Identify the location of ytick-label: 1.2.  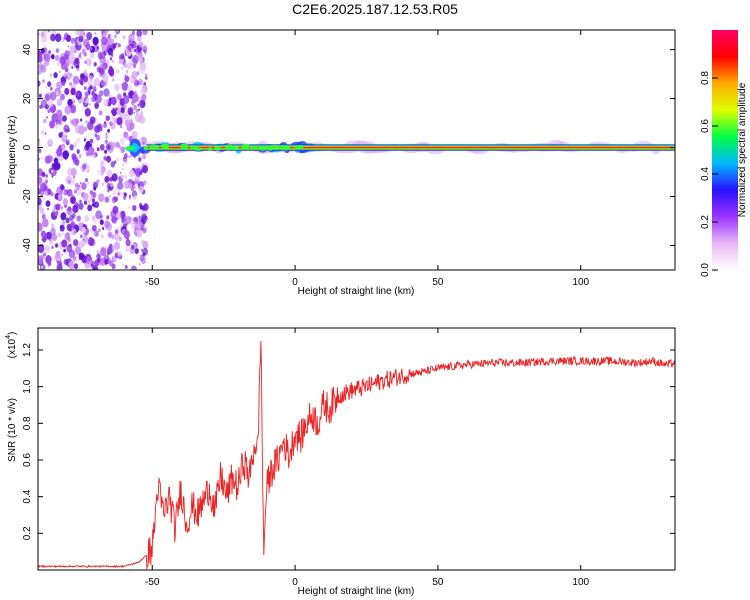
(27, 350).